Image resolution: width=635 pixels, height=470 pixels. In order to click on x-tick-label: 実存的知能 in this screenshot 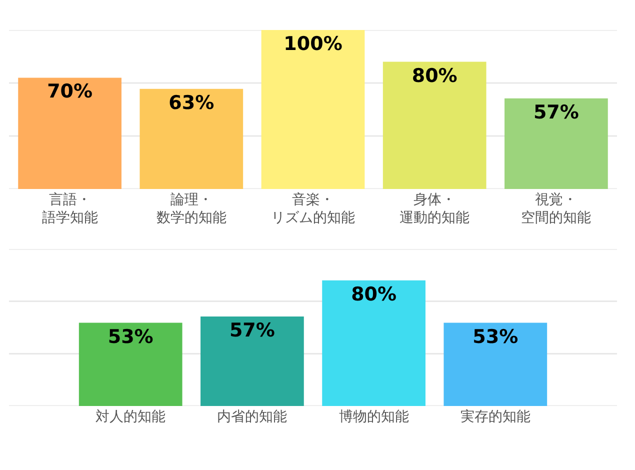, I will do `click(495, 417)`.